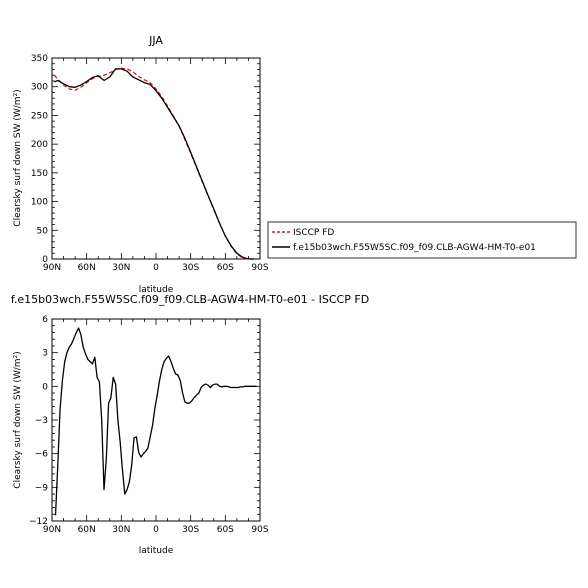 The image size is (588, 588). Describe the element at coordinates (156, 530) in the screenshot. I see `bottom-x-tick-label: 0` at that location.